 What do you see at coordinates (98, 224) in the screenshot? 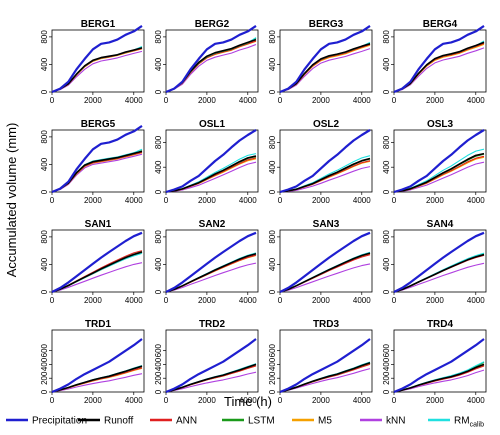
I see `panel-title: SAN1` at bounding box center [98, 224].